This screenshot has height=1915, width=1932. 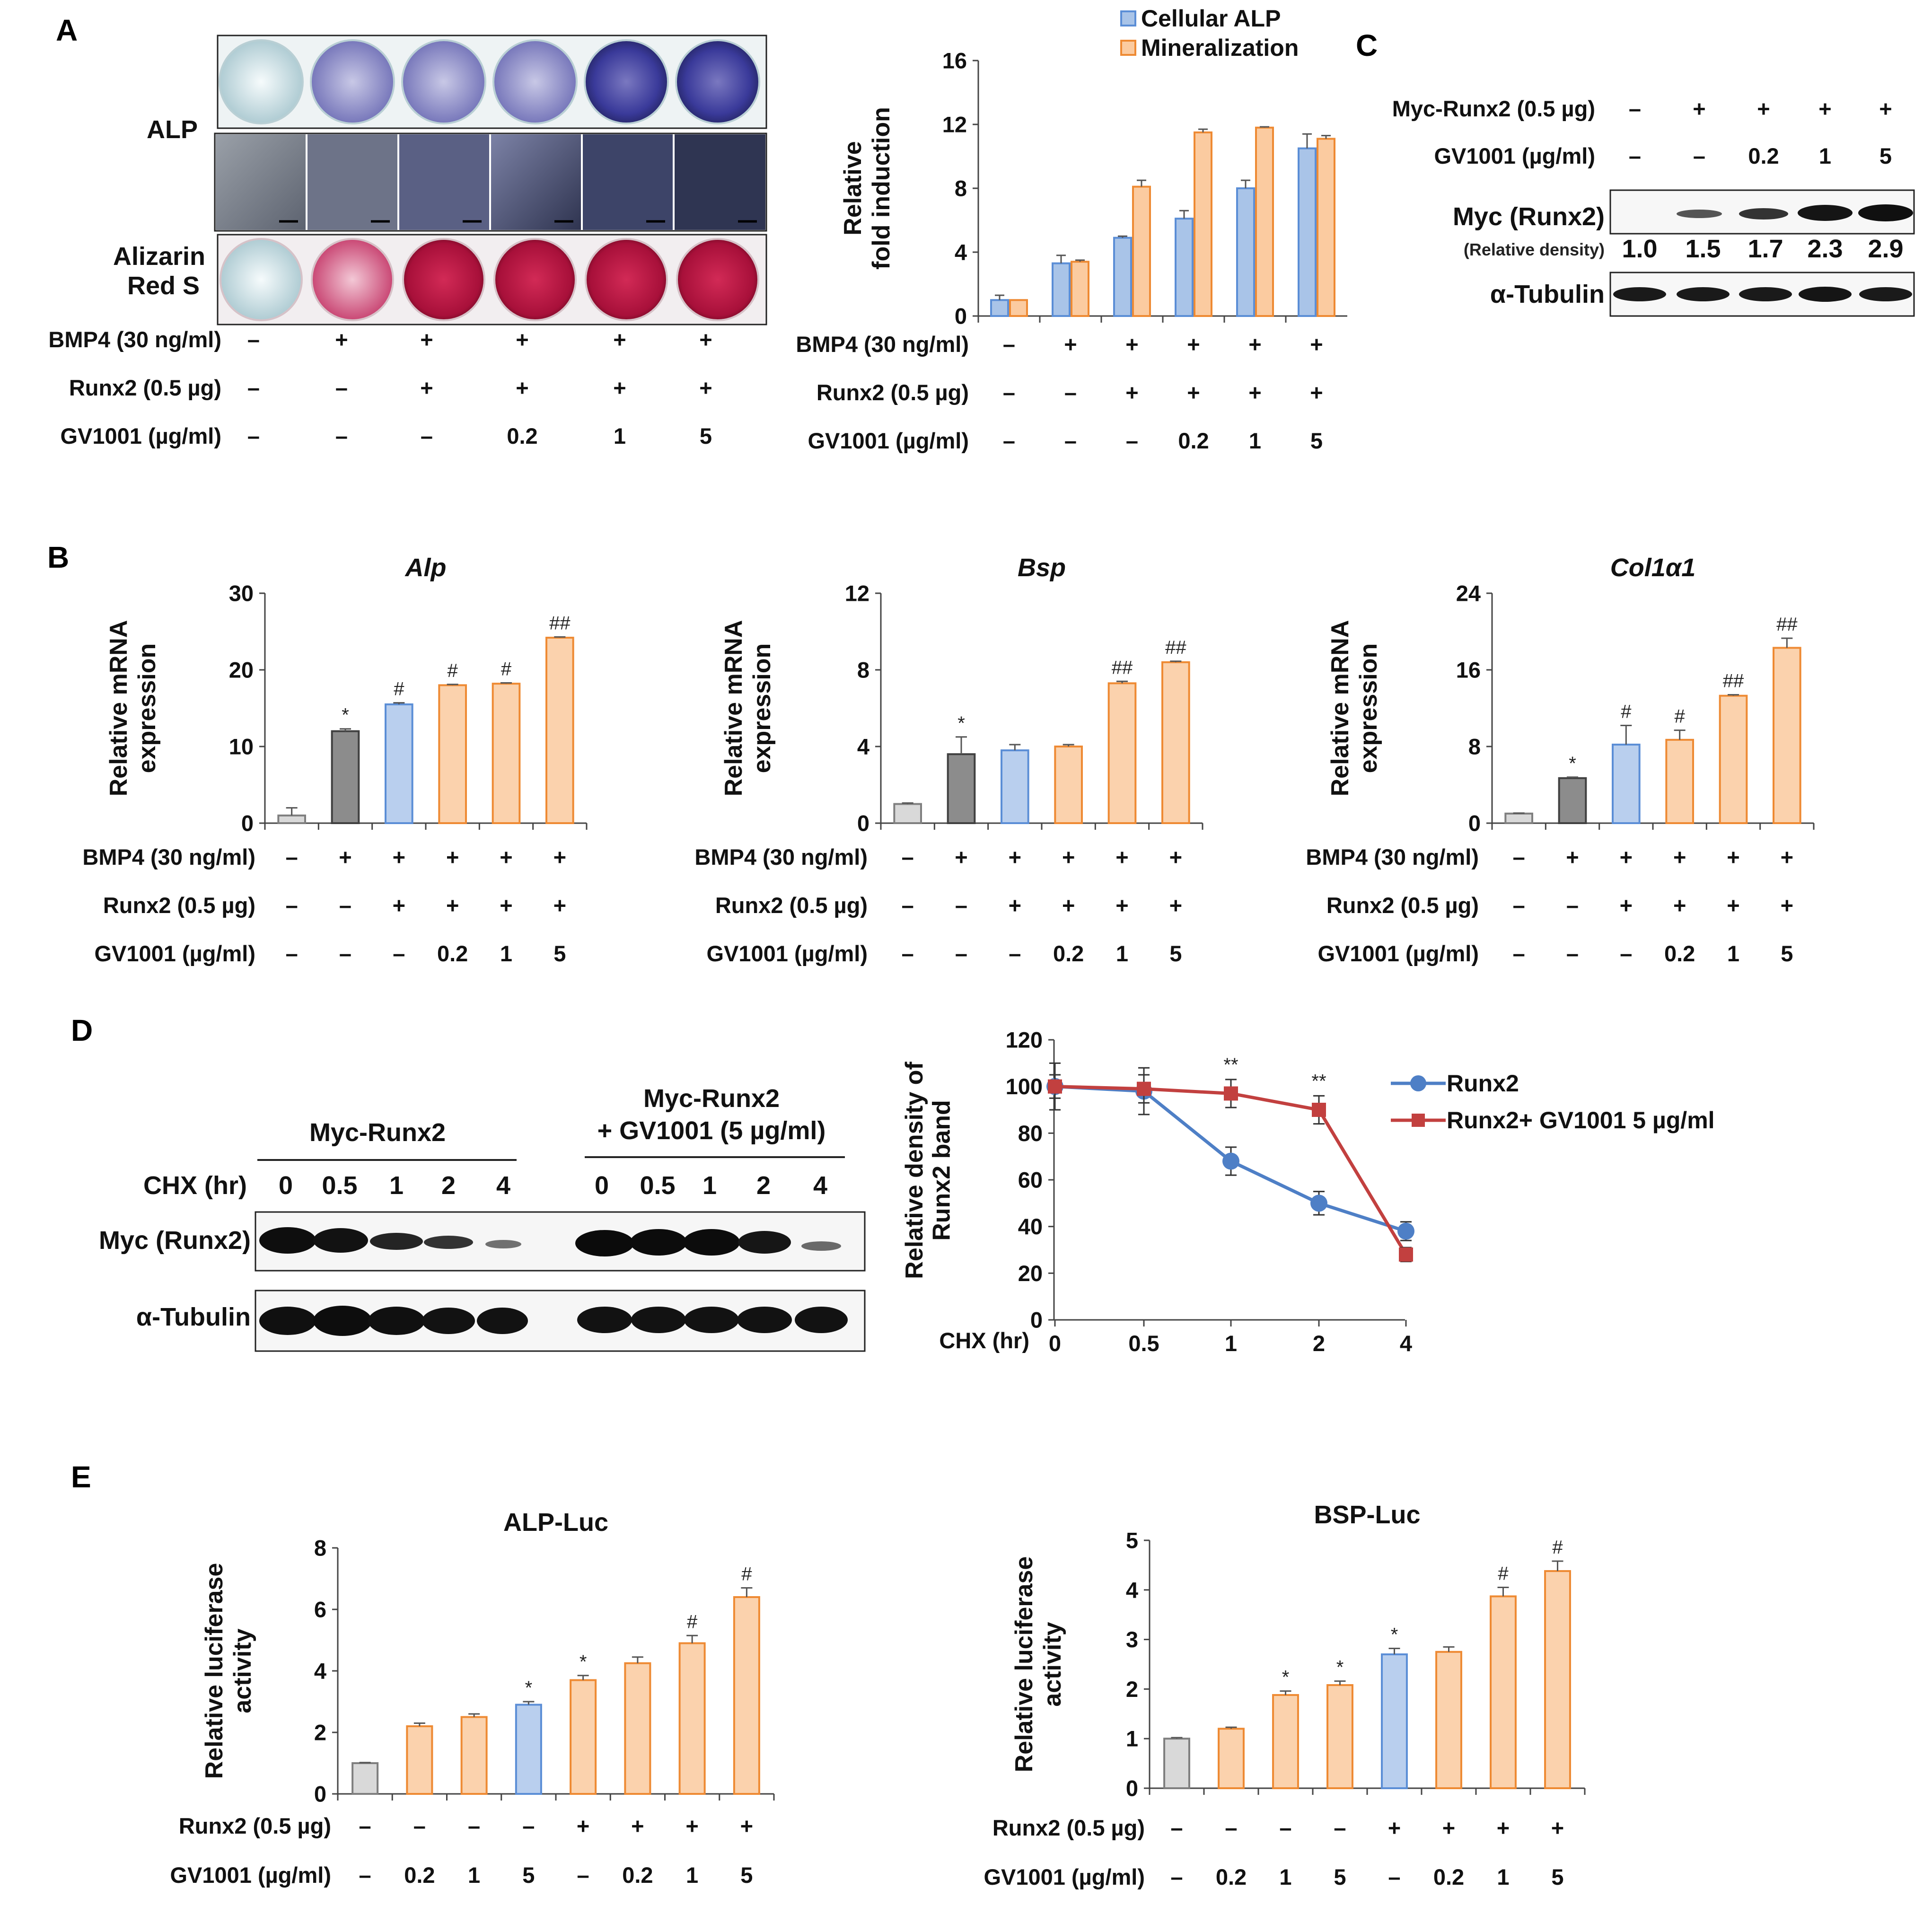 I want to click on condition-value: 0.2, so click(x=452, y=953).